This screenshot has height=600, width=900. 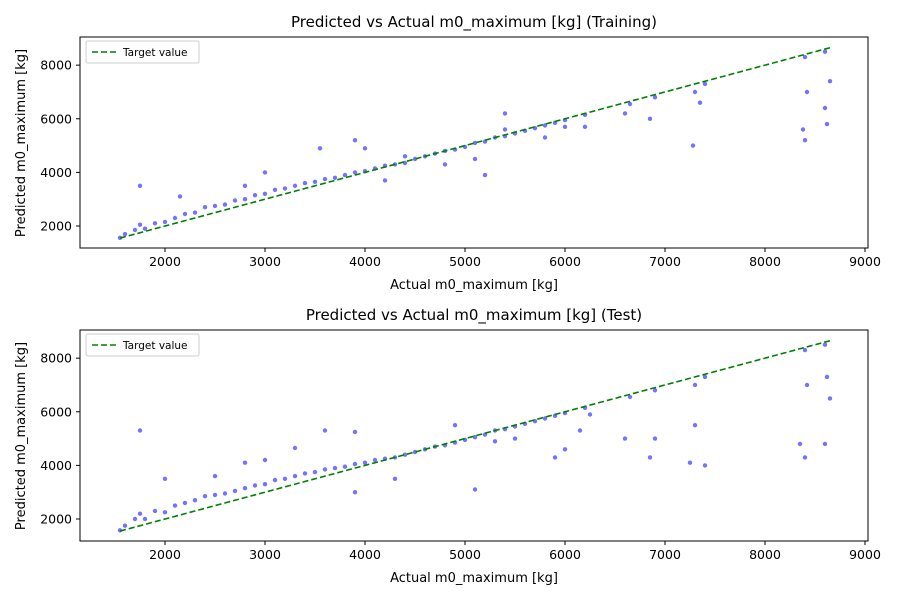 I want to click on y-tick-label: 8000, so click(x=56, y=358).